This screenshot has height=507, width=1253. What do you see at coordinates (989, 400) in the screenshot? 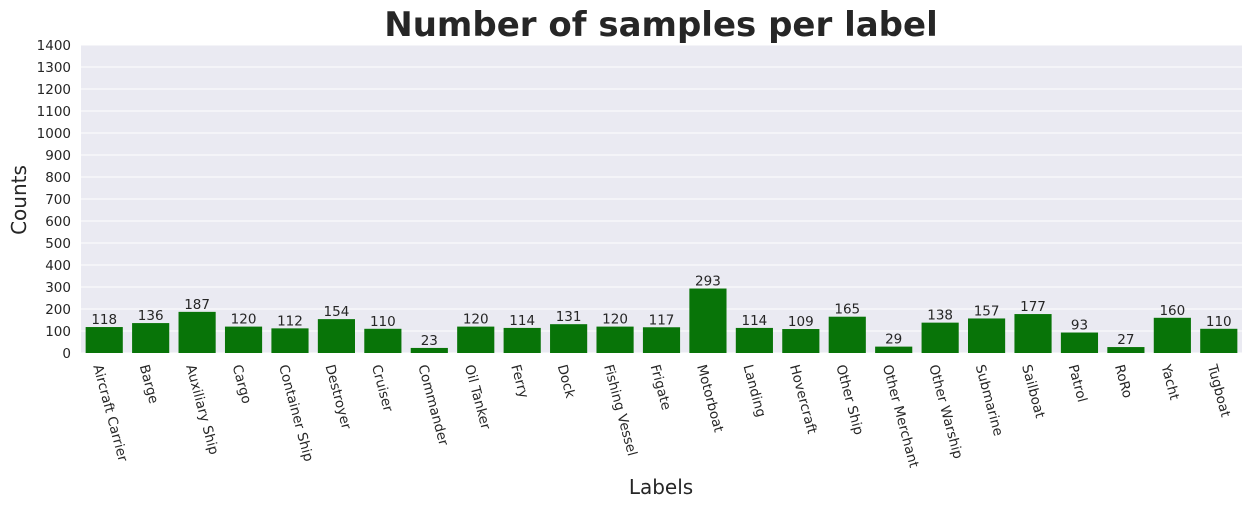
I see `x-tick-label: Submarine` at bounding box center [989, 400].